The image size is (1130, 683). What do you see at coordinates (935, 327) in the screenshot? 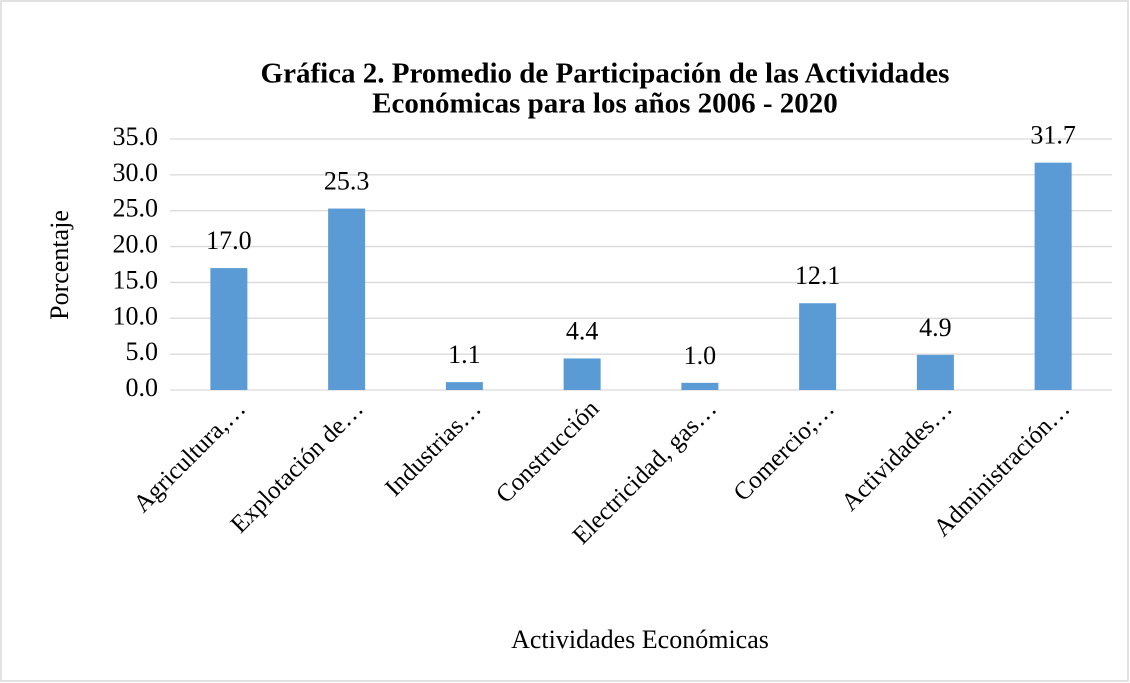
I see `data-label: 4.9` at bounding box center [935, 327].